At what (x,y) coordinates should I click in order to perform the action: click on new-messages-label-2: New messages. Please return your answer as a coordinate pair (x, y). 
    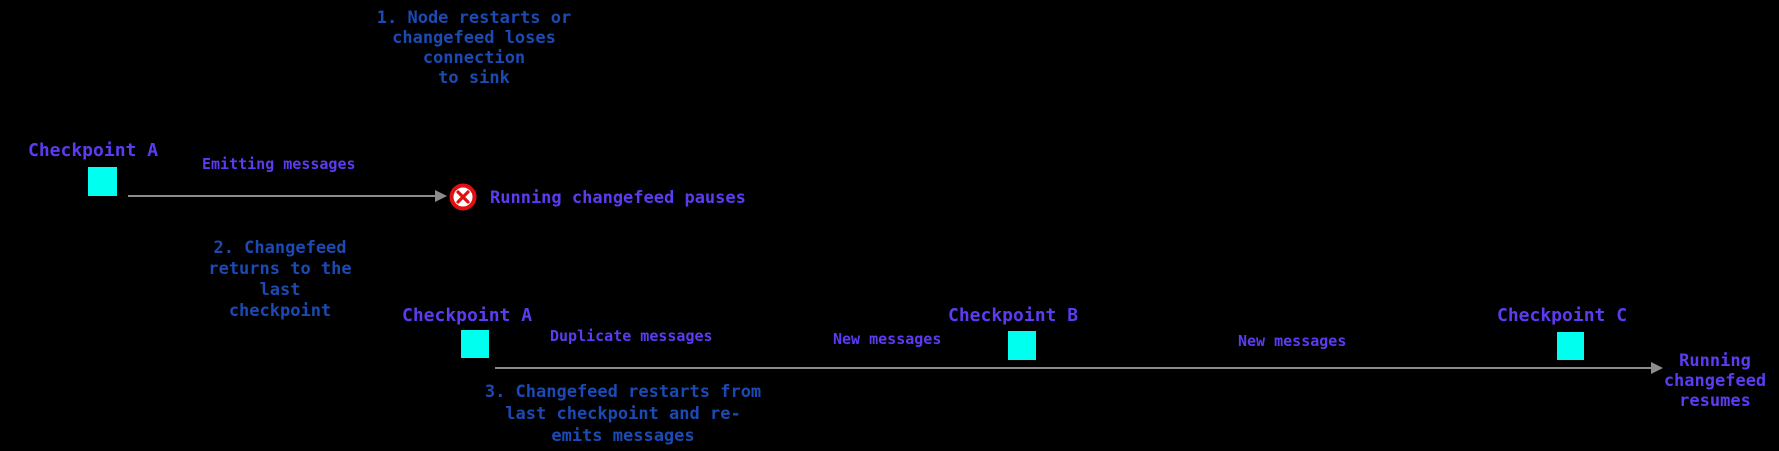
    Looking at the image, I should click on (1292, 341).